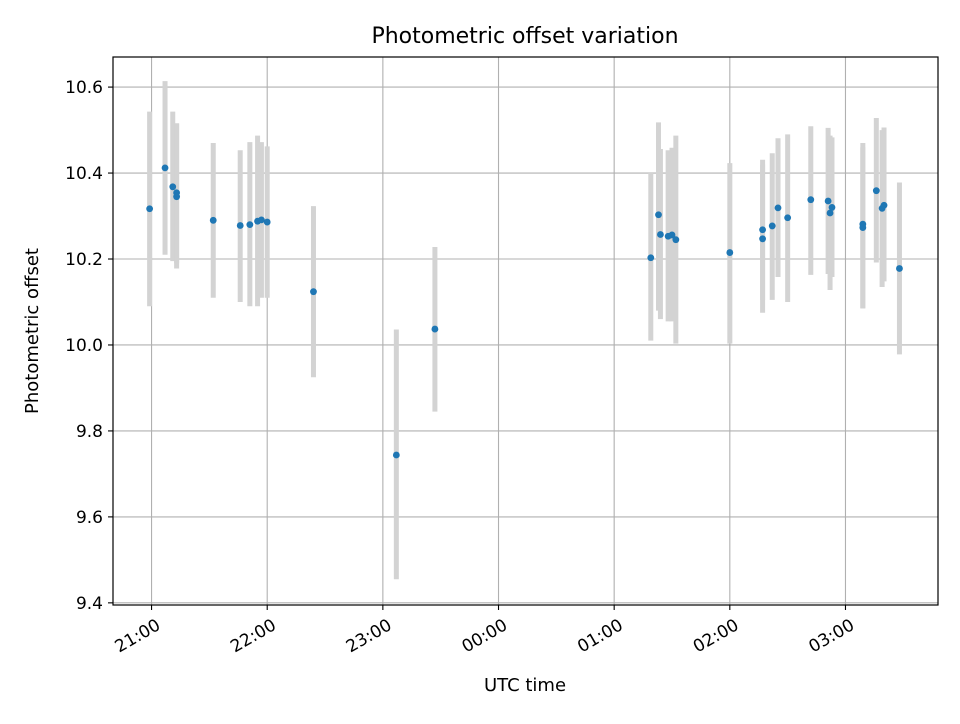 This screenshot has width=960, height=724. I want to click on chart-title: Photometric offset variation, so click(524, 36).